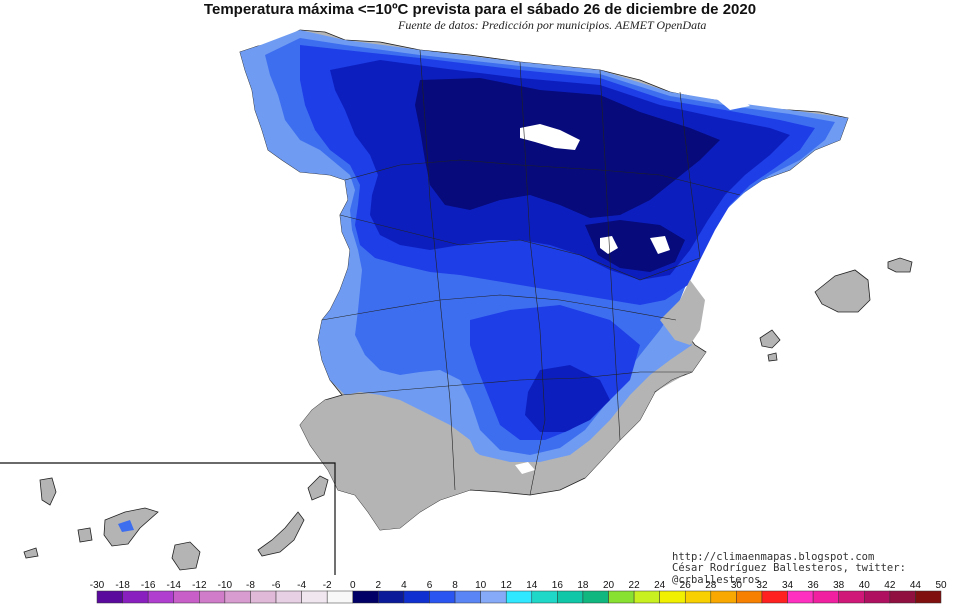 This screenshot has height=609, width=960. What do you see at coordinates (737, 585) in the screenshot?
I see `legend-tick-label: 30` at bounding box center [737, 585].